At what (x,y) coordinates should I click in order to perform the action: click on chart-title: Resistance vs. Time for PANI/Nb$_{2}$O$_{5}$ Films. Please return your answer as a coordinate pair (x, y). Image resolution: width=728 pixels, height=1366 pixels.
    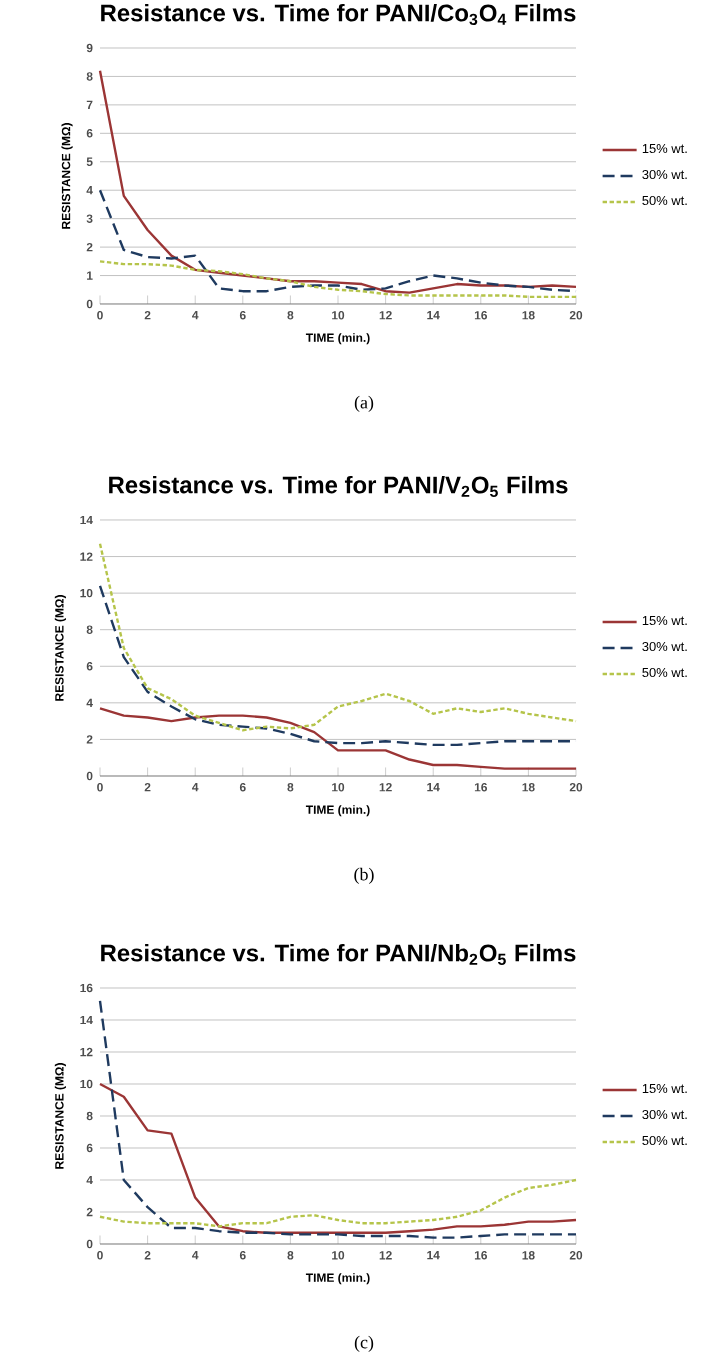
    Looking at the image, I should click on (338, 954).